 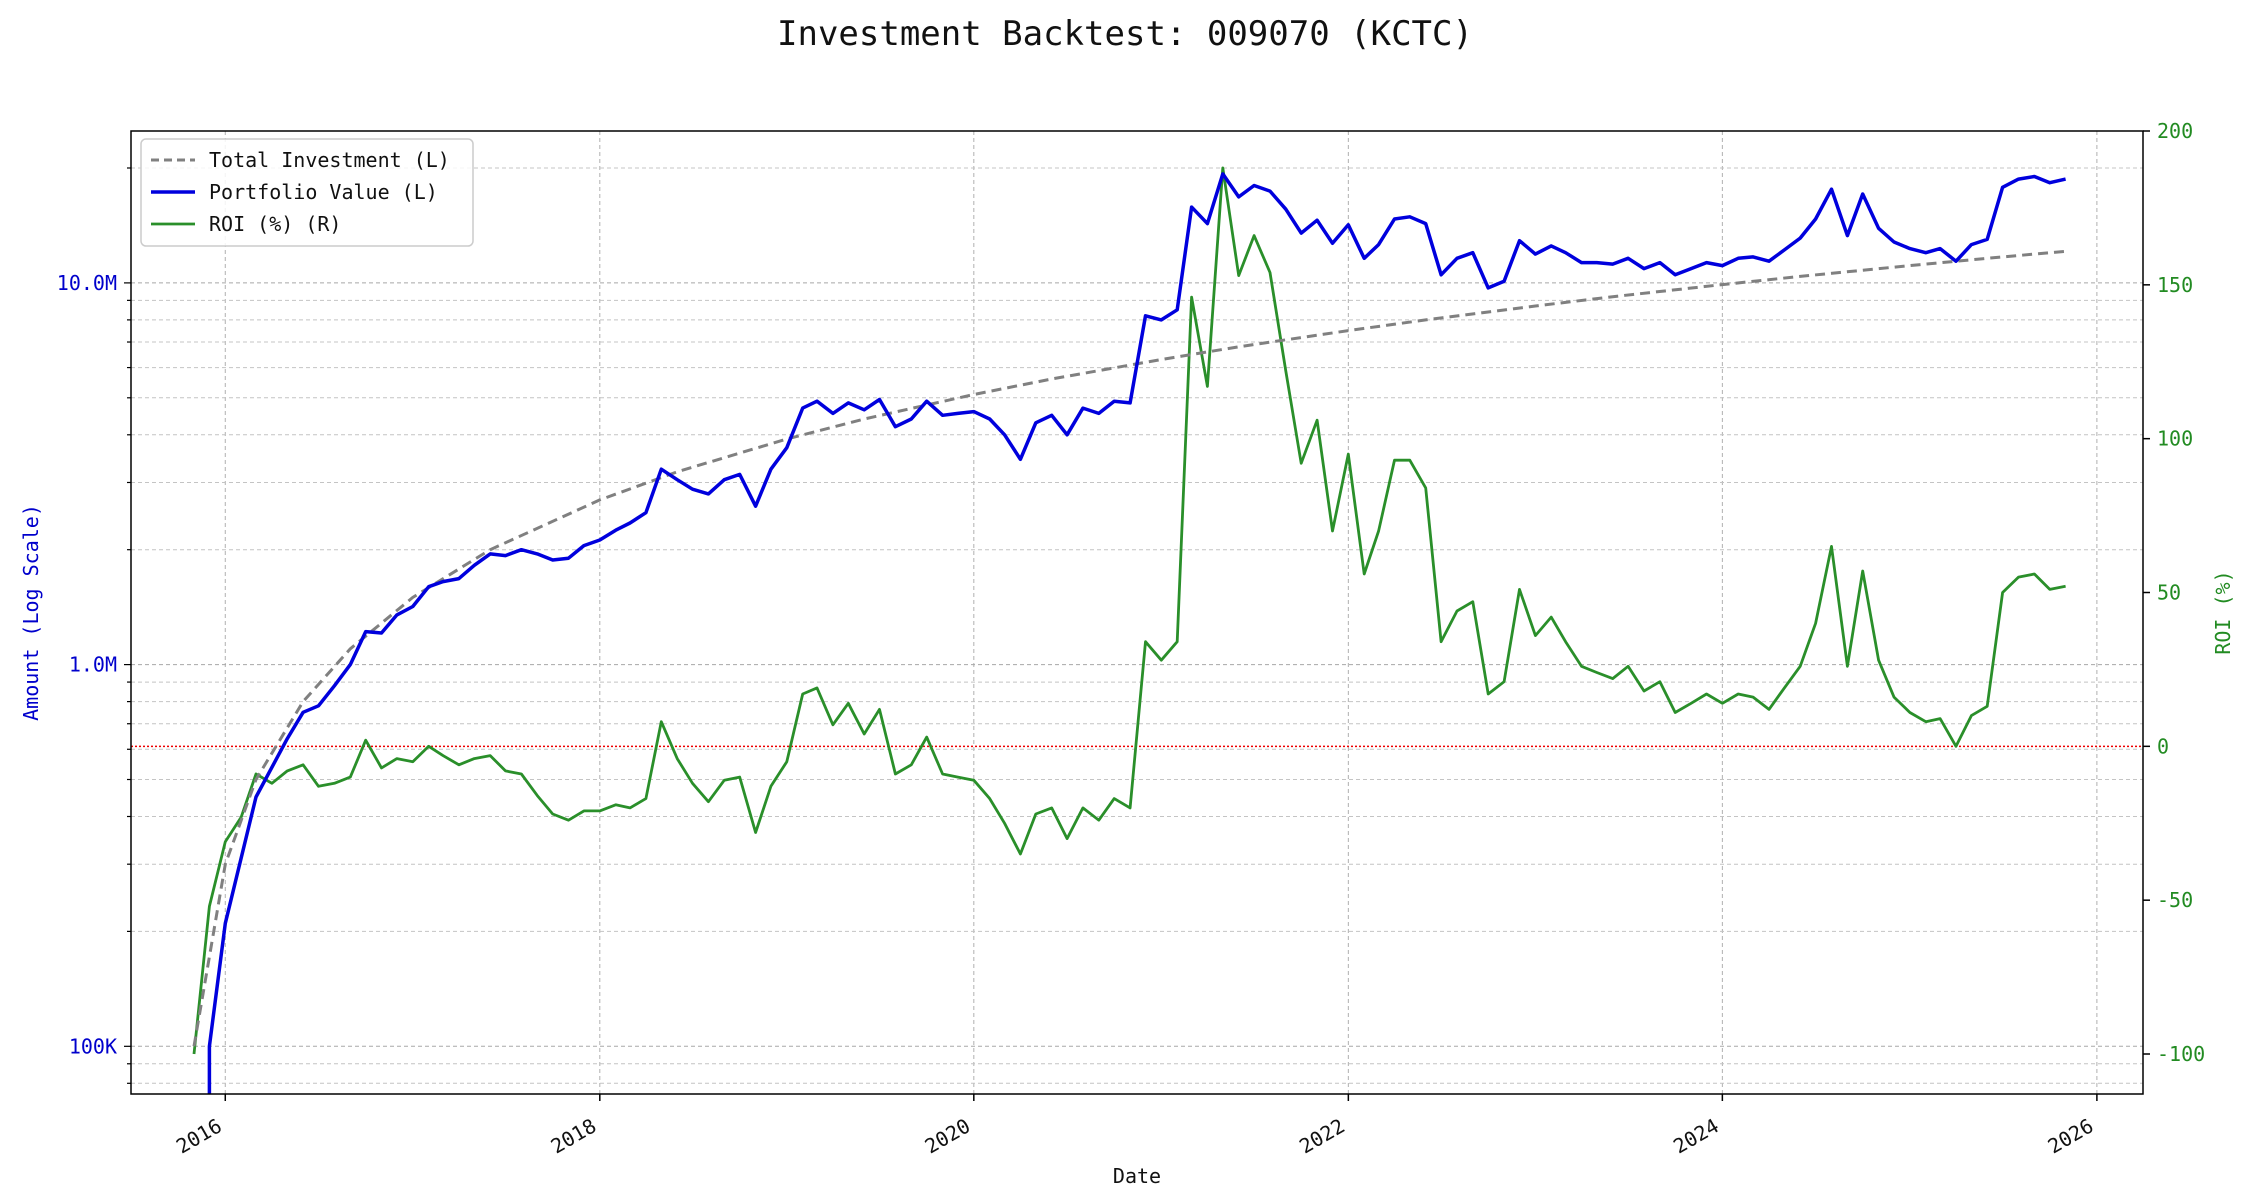 I want to click on legend-label: Total Investment (L), so click(x=329, y=160).